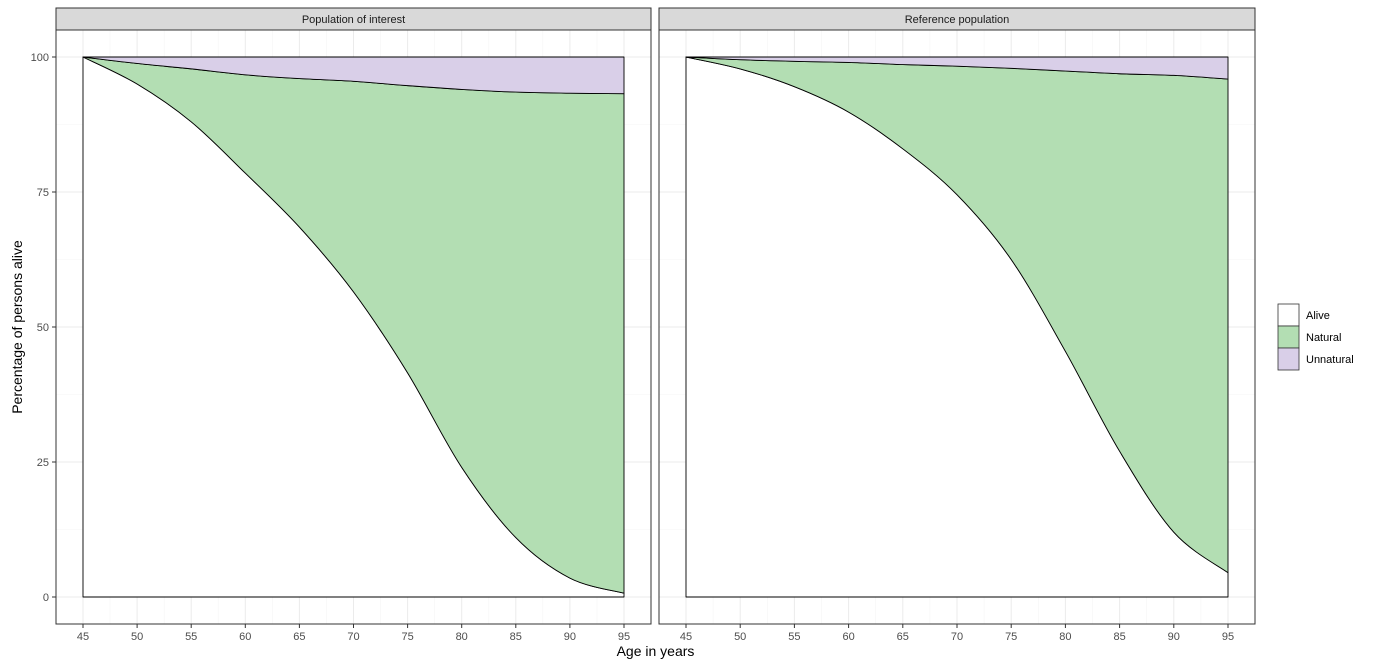 The width and height of the screenshot is (1374, 659). I want to click on y-tick-label: 100, so click(40, 58).